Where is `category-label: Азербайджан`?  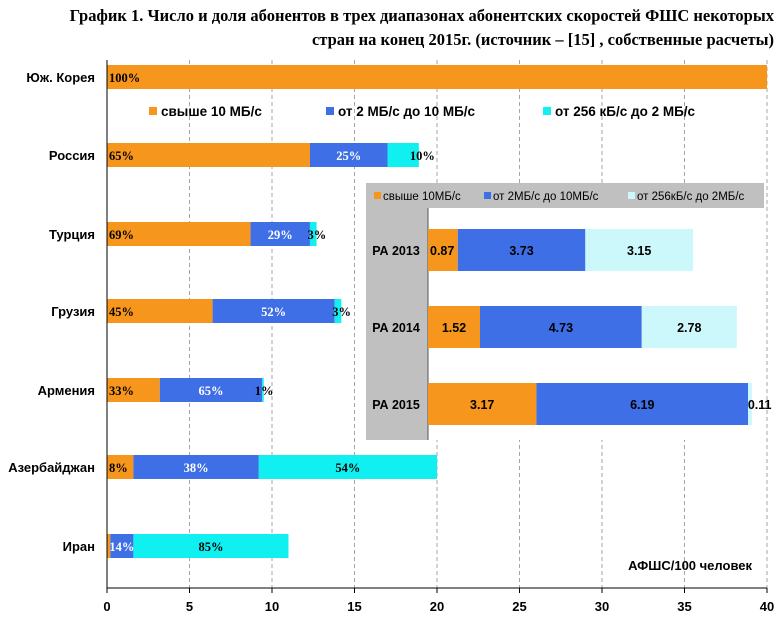
category-label: Азербайджан is located at coordinates (51, 467).